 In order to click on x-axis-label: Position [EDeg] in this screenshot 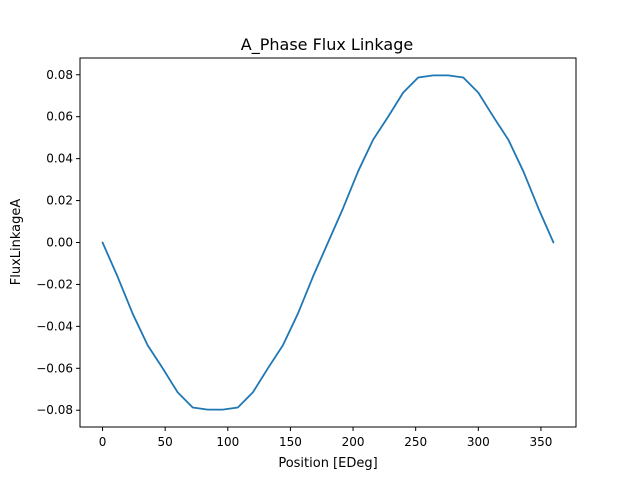, I will do `click(327, 463)`.